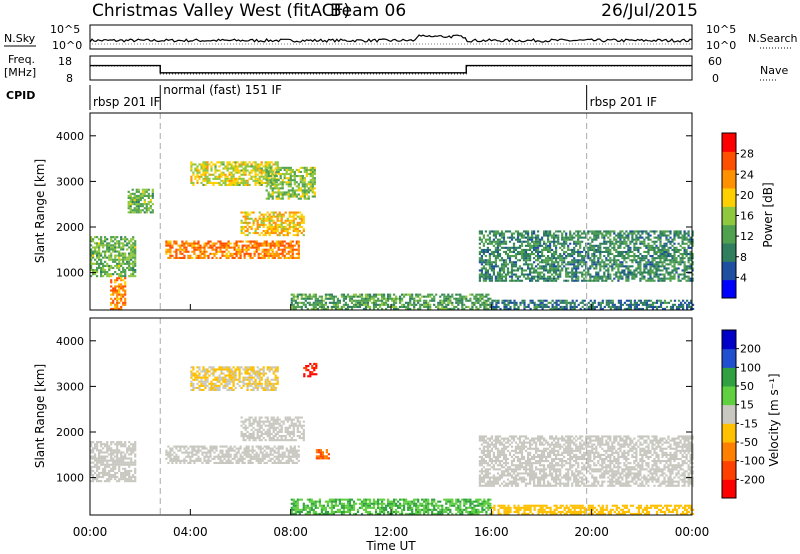 This screenshot has width=800, height=554. What do you see at coordinates (729, 142) in the screenshot?
I see `colorbar-swatch` at bounding box center [729, 142].